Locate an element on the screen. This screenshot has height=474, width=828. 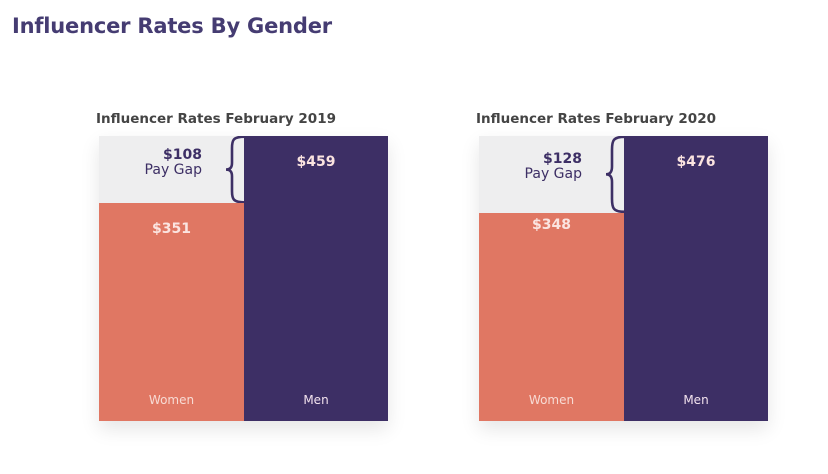
bar-men: $459 Men is located at coordinates (316, 278).